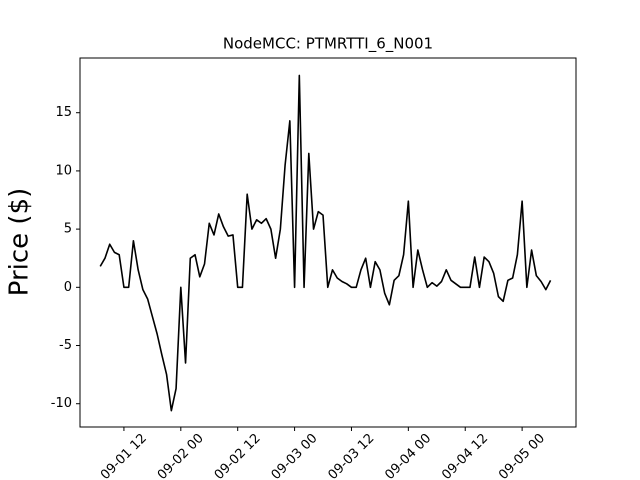 This screenshot has width=640, height=480. What do you see at coordinates (61, 403) in the screenshot?
I see `y-tick-label: -10` at bounding box center [61, 403].